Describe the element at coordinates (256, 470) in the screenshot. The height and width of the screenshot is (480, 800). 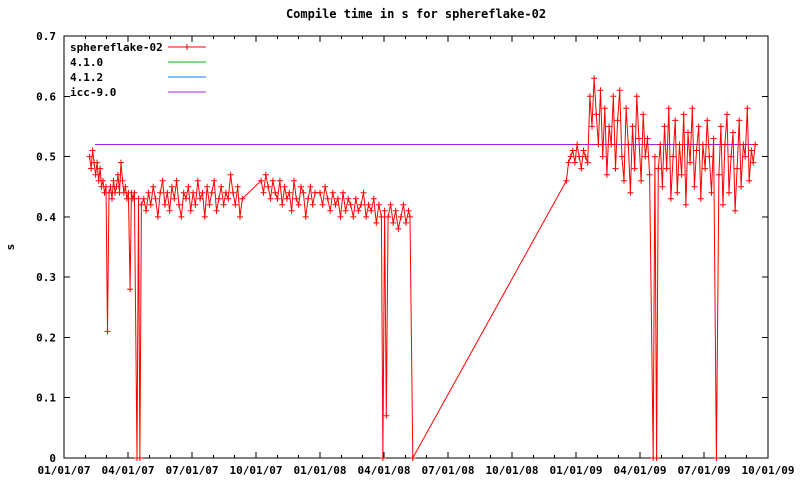
I see `x-tick-label: 10/01/07` at that location.